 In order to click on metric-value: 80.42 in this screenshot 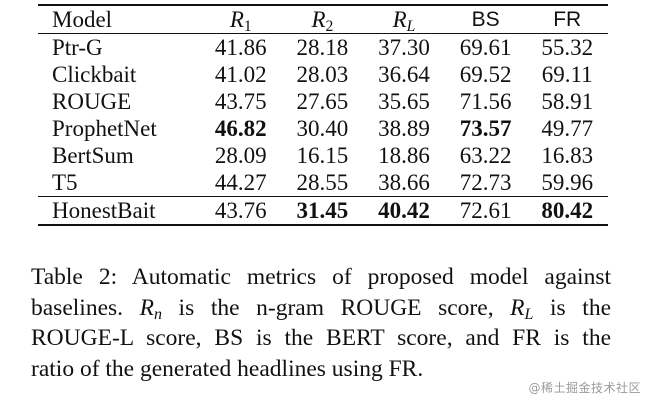, I will do `click(567, 210)`.